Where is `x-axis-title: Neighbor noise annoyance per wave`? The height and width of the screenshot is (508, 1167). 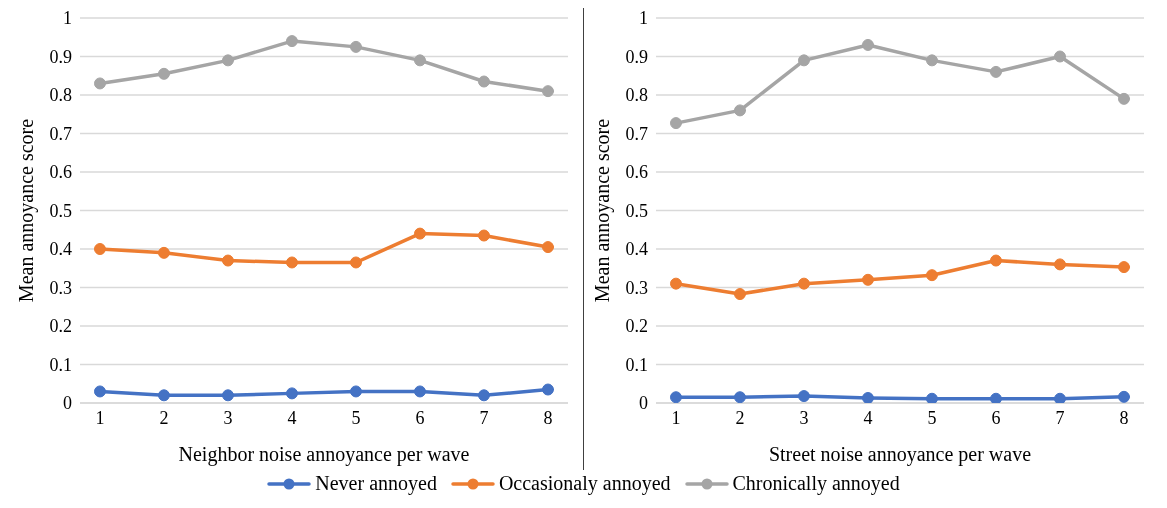 x-axis-title: Neighbor noise annoyance per wave is located at coordinates (324, 454).